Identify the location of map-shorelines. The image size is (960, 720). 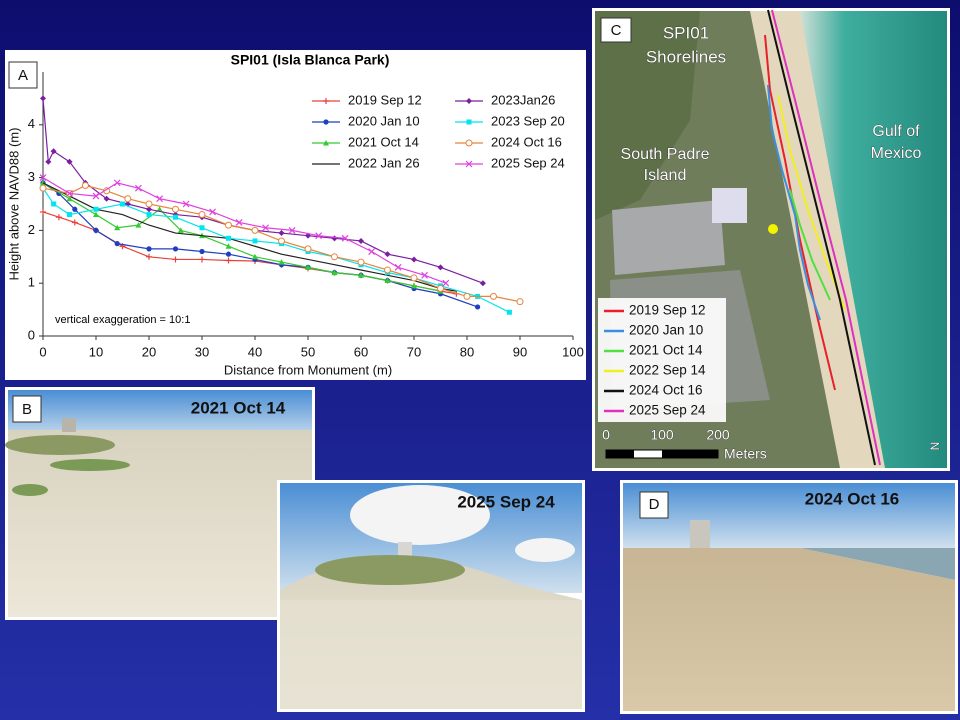
(822, 237).